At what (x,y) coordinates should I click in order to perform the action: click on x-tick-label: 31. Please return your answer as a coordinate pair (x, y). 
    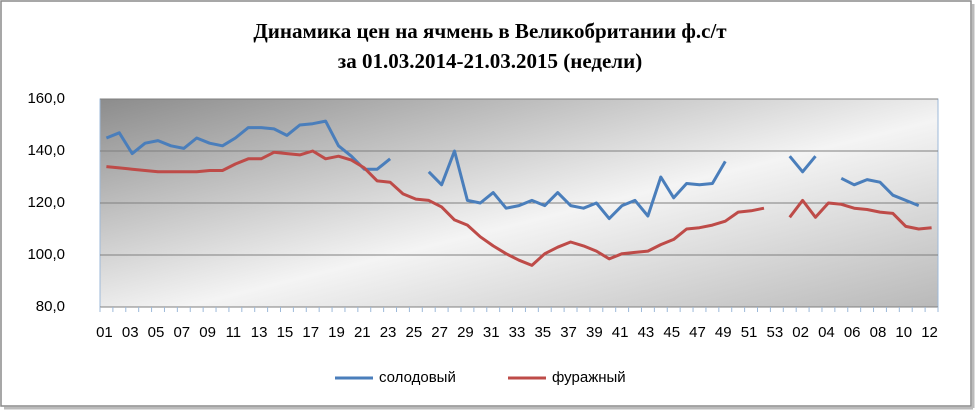
    Looking at the image, I should click on (491, 332).